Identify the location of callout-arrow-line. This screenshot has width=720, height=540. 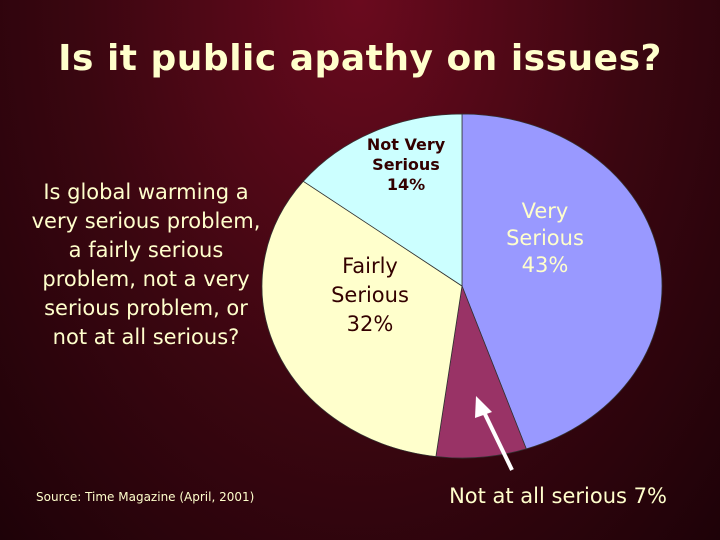
(497, 440).